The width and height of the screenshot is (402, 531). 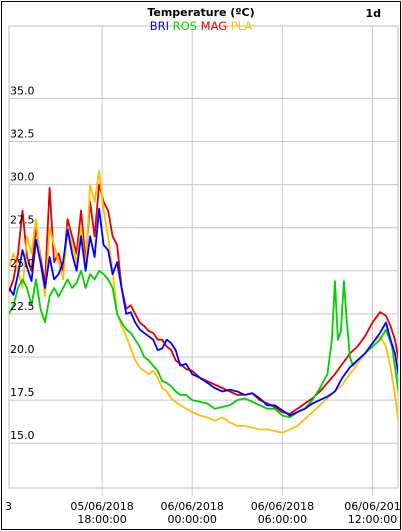 What do you see at coordinates (8, 506) in the screenshot?
I see `x-tick-partial: 3` at bounding box center [8, 506].